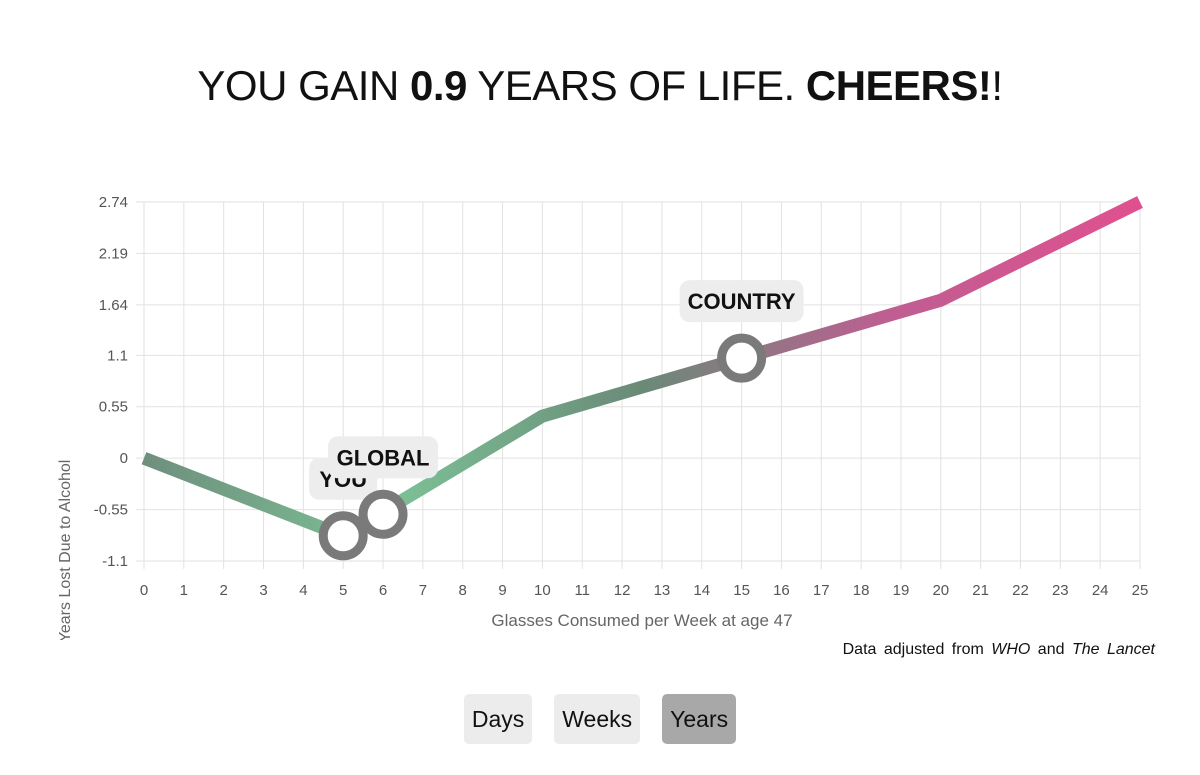  I want to click on x-tick-label: 13, so click(662, 590).